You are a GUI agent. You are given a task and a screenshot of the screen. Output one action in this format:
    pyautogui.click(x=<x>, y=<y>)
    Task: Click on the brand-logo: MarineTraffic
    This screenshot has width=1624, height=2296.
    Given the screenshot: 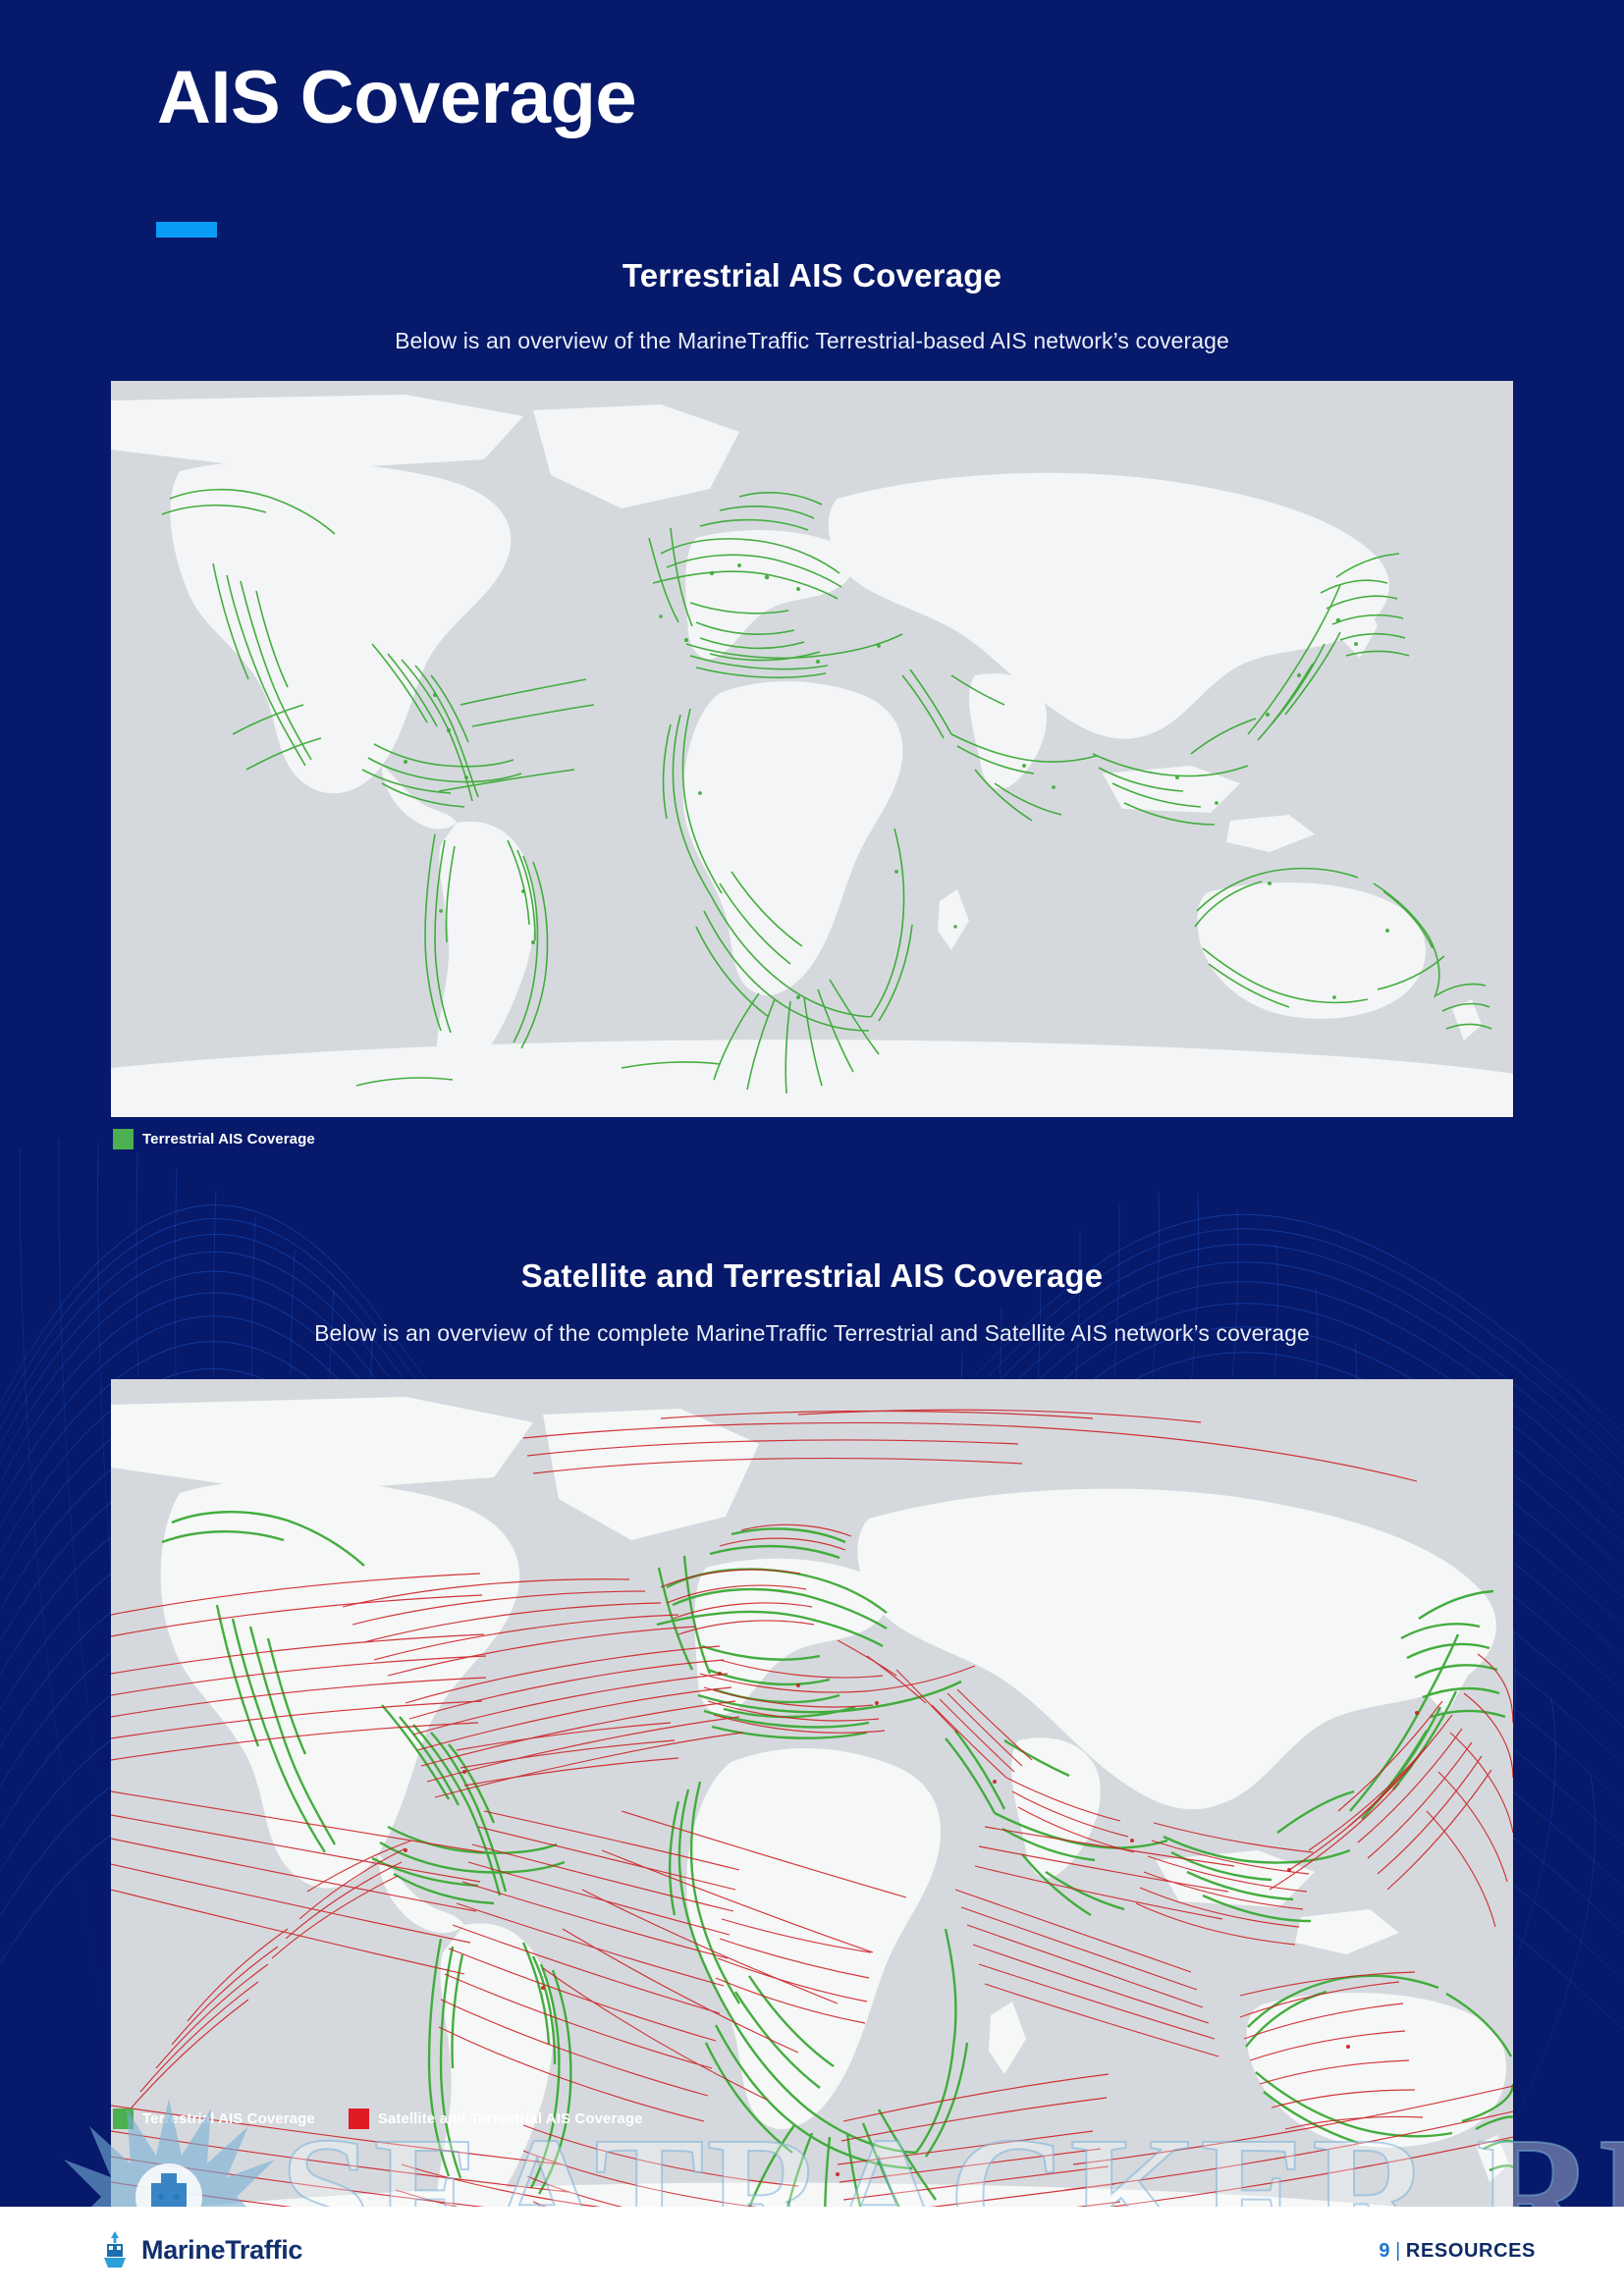 What is the action you would take?
    pyautogui.click(x=200, y=2249)
    